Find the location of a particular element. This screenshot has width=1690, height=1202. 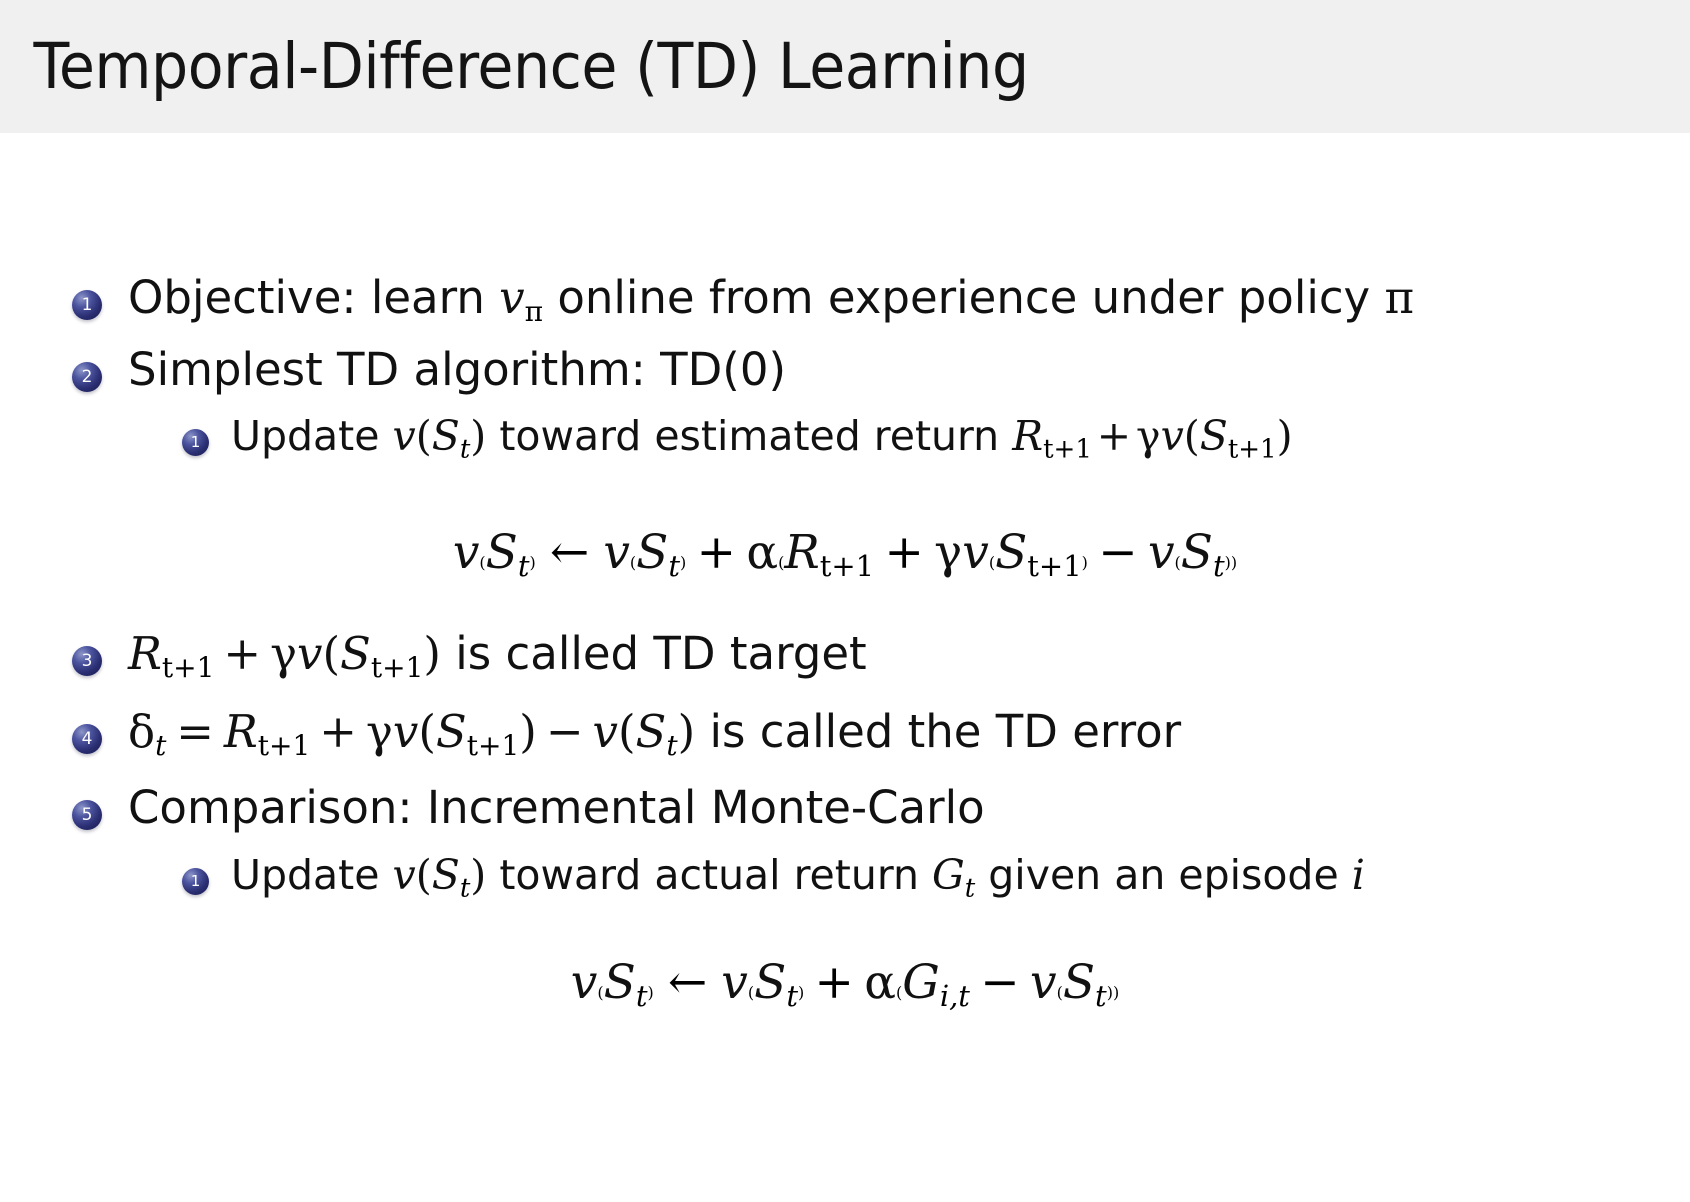

list-item-2: 2 Simplest TD algorithm: TD(0) is located at coordinates (429, 369).